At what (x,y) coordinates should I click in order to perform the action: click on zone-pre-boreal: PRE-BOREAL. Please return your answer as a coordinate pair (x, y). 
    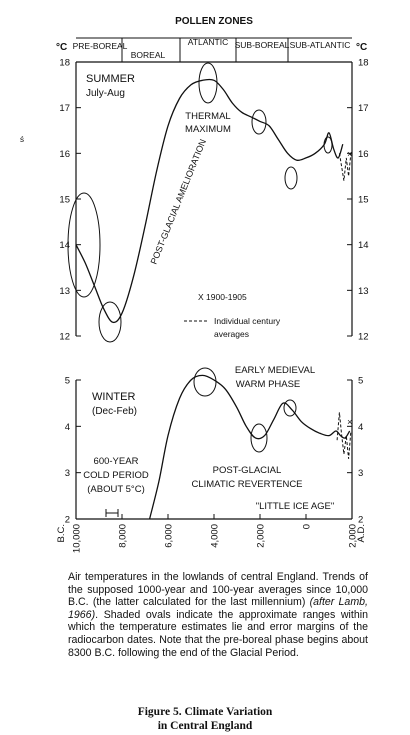
    Looking at the image, I should click on (100, 46).